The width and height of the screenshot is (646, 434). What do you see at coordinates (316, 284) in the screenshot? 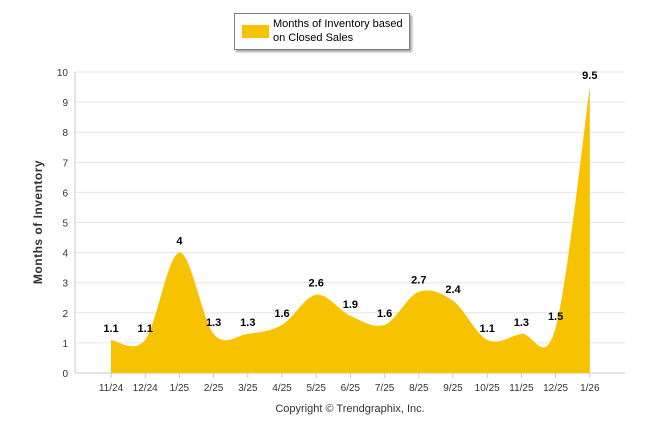
I see `data-label: 2.6` at bounding box center [316, 284].